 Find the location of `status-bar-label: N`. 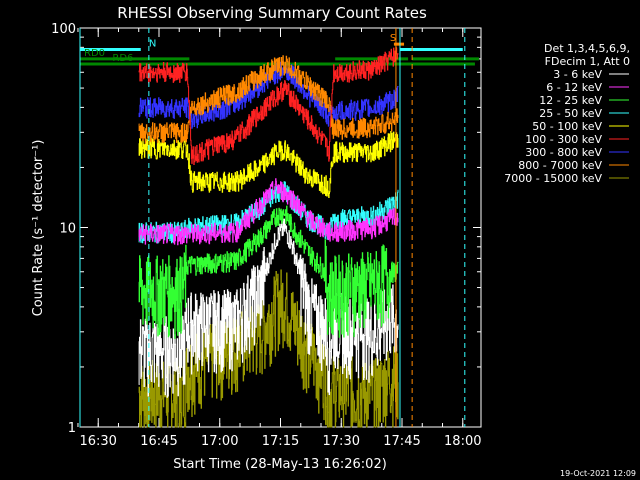

status-bar-label: N is located at coordinates (152, 44).